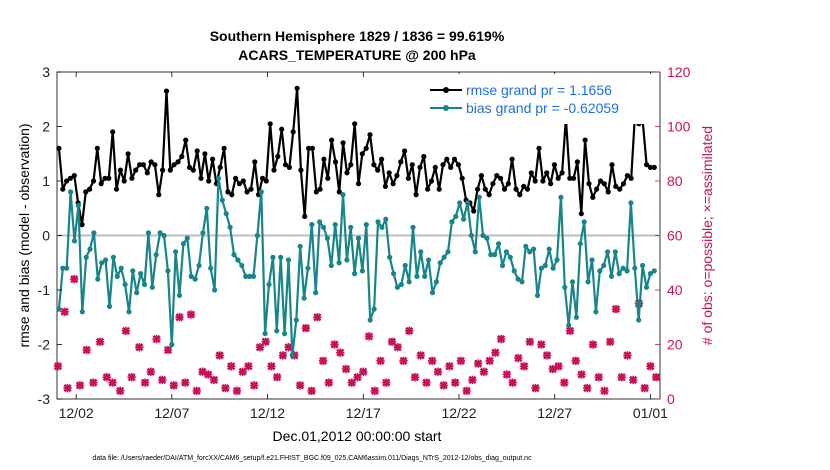  What do you see at coordinates (675, 236) in the screenshot?
I see `y-tick-label-right: 60` at bounding box center [675, 236].